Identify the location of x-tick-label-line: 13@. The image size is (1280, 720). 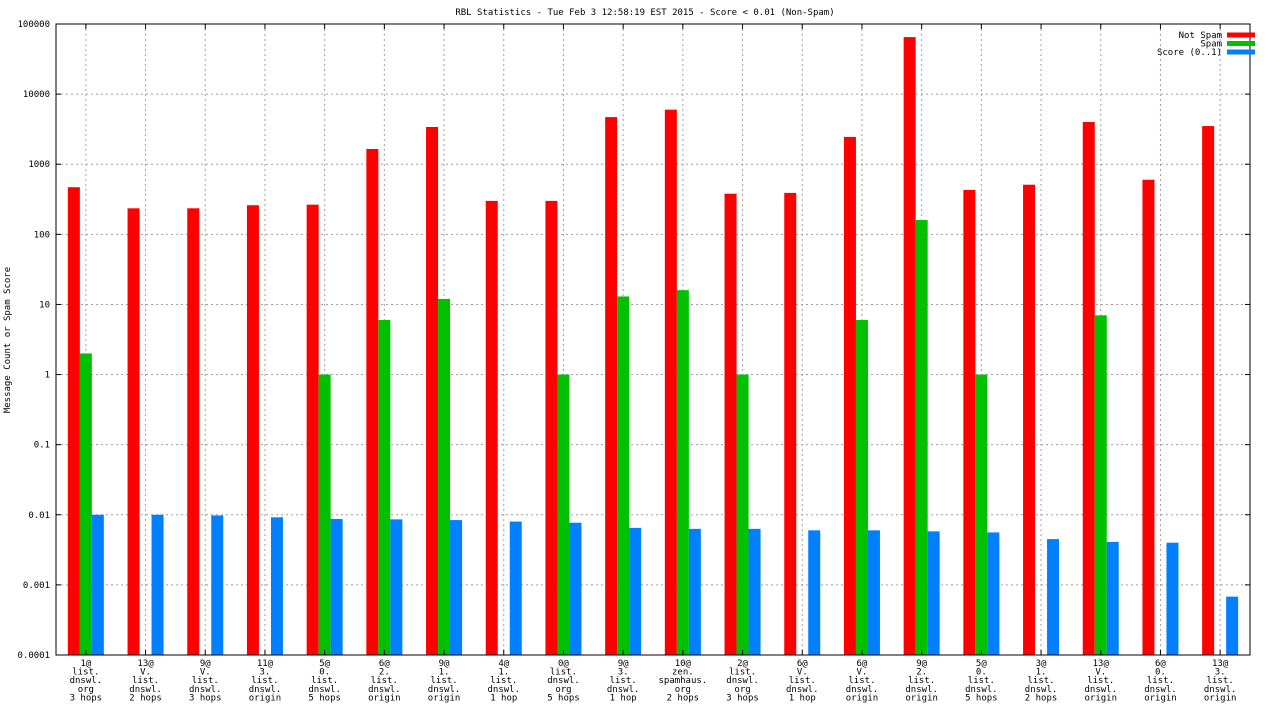
(1101, 664).